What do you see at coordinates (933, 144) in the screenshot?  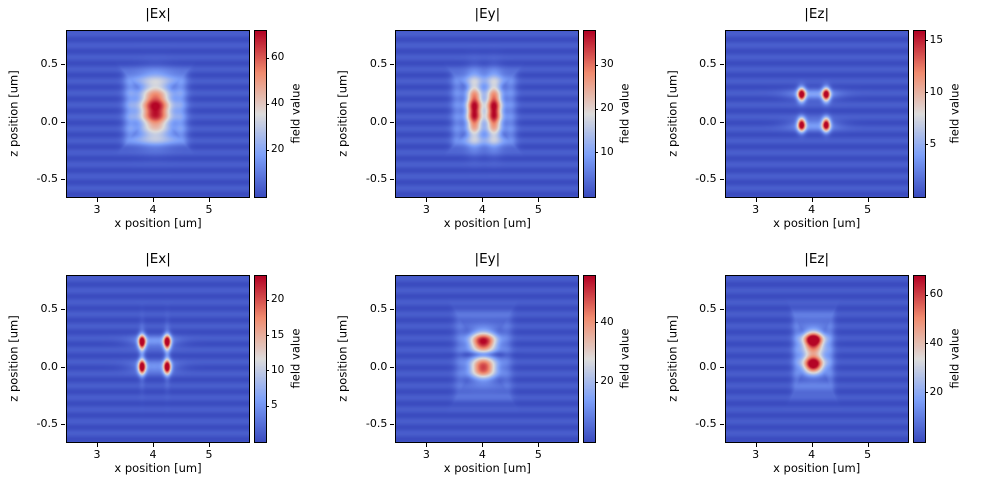 I see `colorbar-tick-label: 5` at bounding box center [933, 144].